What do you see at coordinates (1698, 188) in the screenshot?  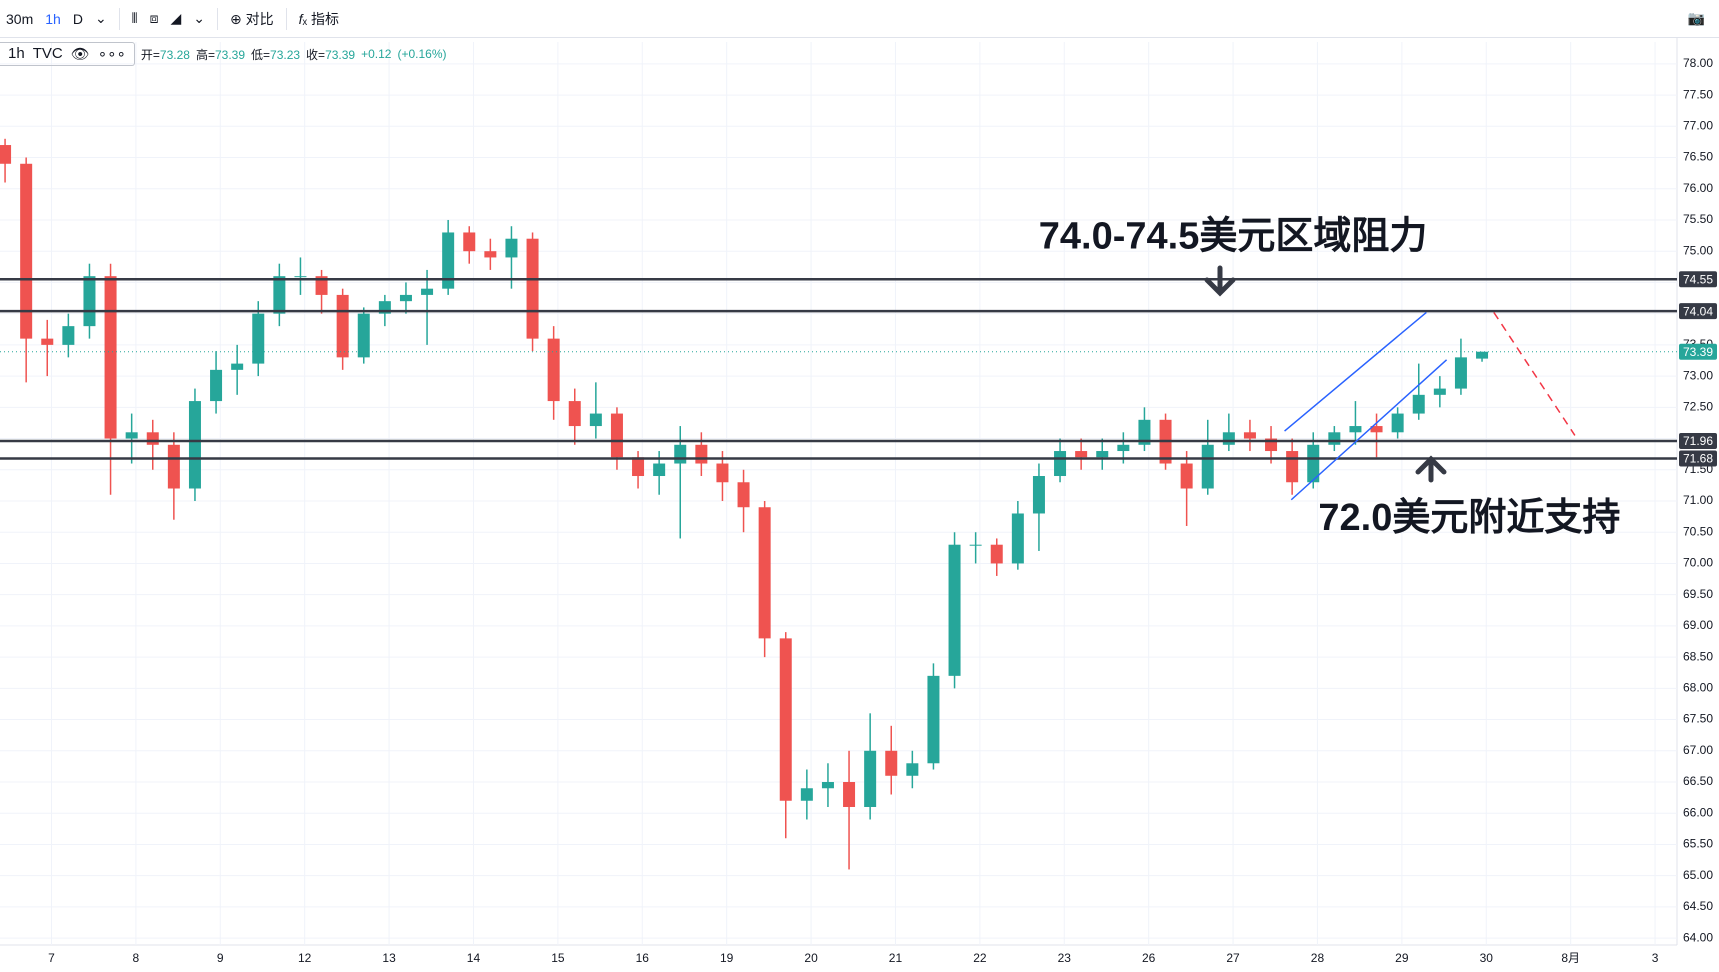 I see `y-tick-label: 76.00` at bounding box center [1698, 188].